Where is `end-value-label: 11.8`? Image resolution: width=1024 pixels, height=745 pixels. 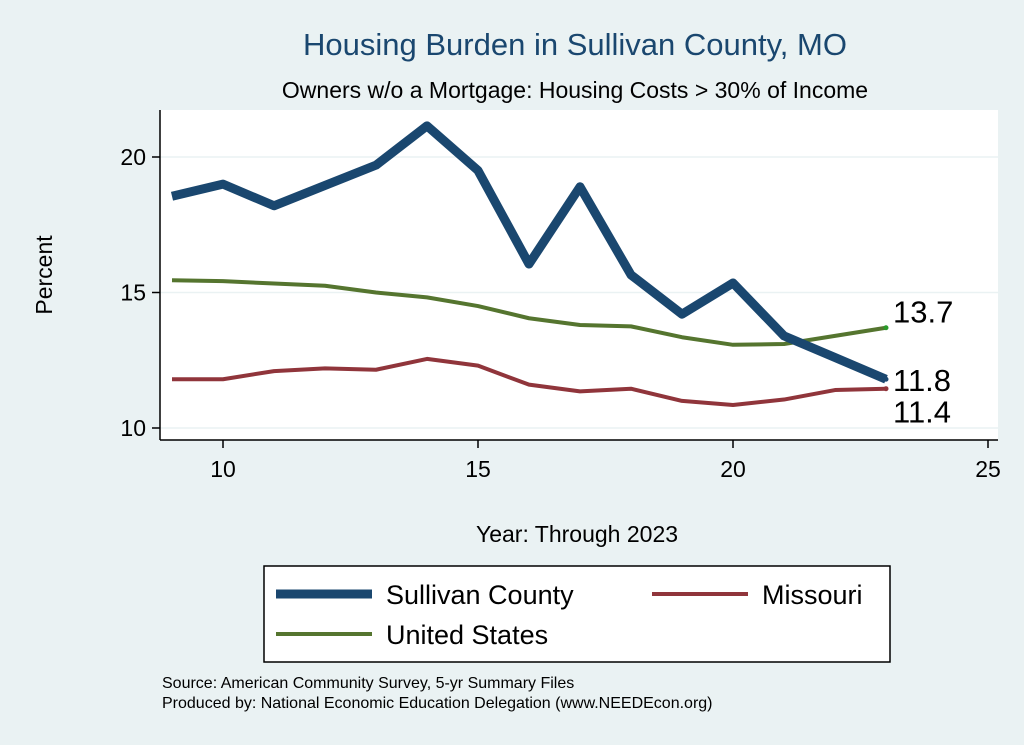
end-value-label: 11.8 is located at coordinates (922, 380).